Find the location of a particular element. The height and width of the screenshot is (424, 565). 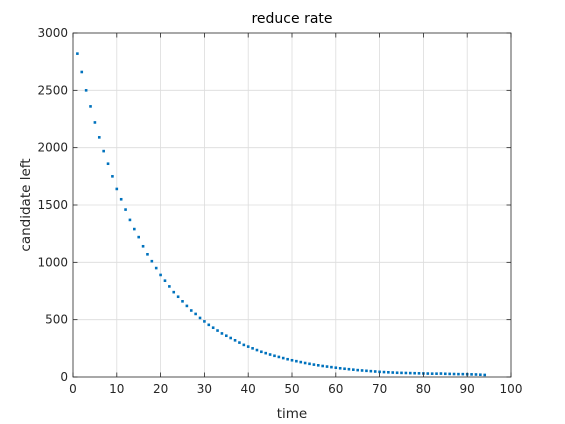

x-tick-label: 100 is located at coordinates (511, 389).